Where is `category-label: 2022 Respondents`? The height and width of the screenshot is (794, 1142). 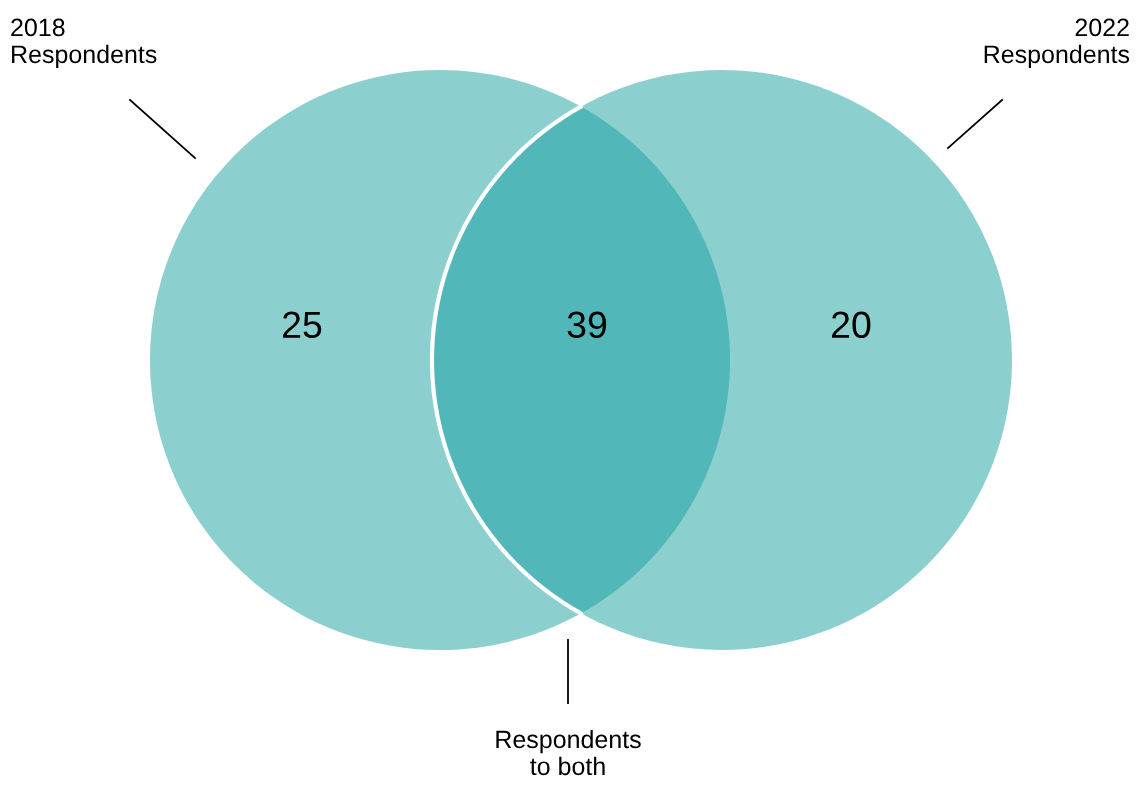 category-label: 2022 Respondents is located at coordinates (1057, 43).